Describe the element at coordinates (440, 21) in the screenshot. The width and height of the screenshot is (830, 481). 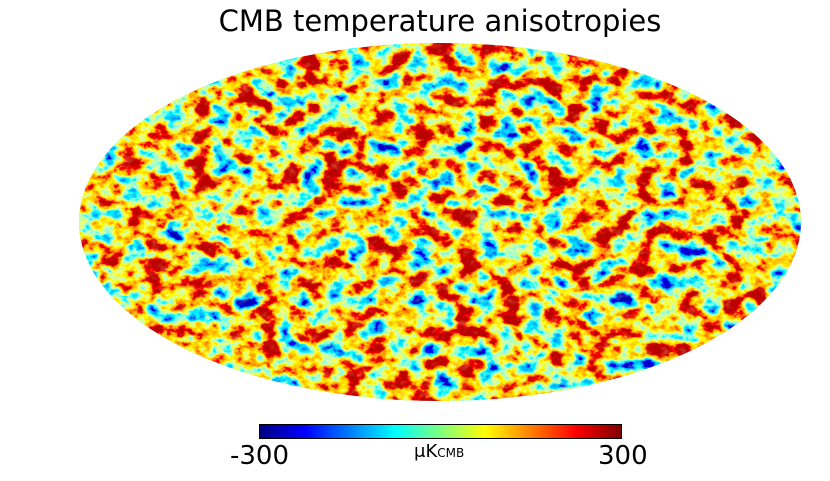
I see `map-title: CMB temperature anisotropies` at that location.